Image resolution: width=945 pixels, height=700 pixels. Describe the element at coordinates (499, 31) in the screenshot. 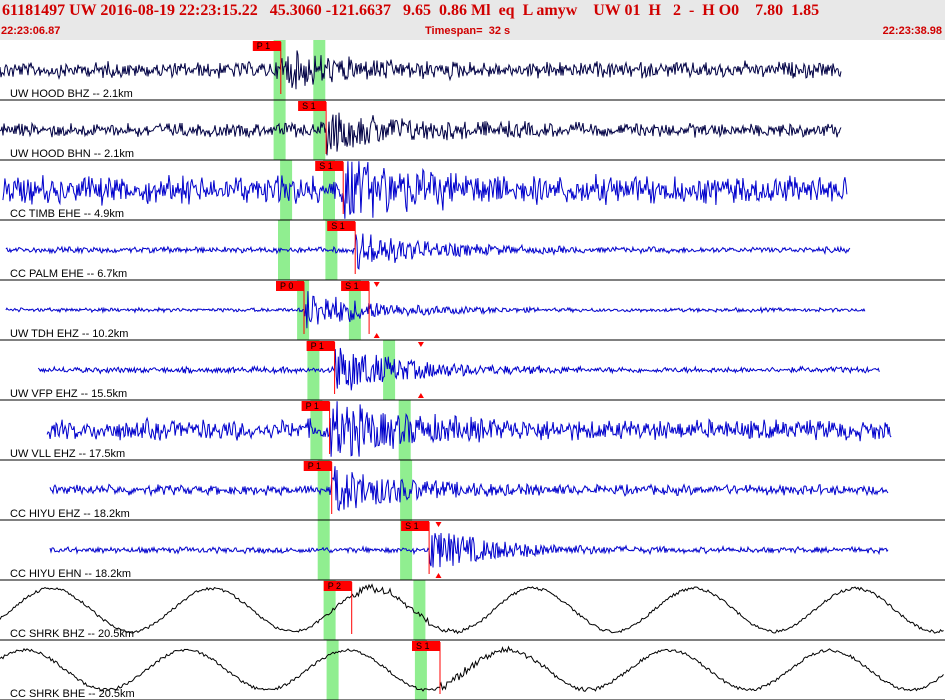

I see `timespan-value: 32 s` at that location.